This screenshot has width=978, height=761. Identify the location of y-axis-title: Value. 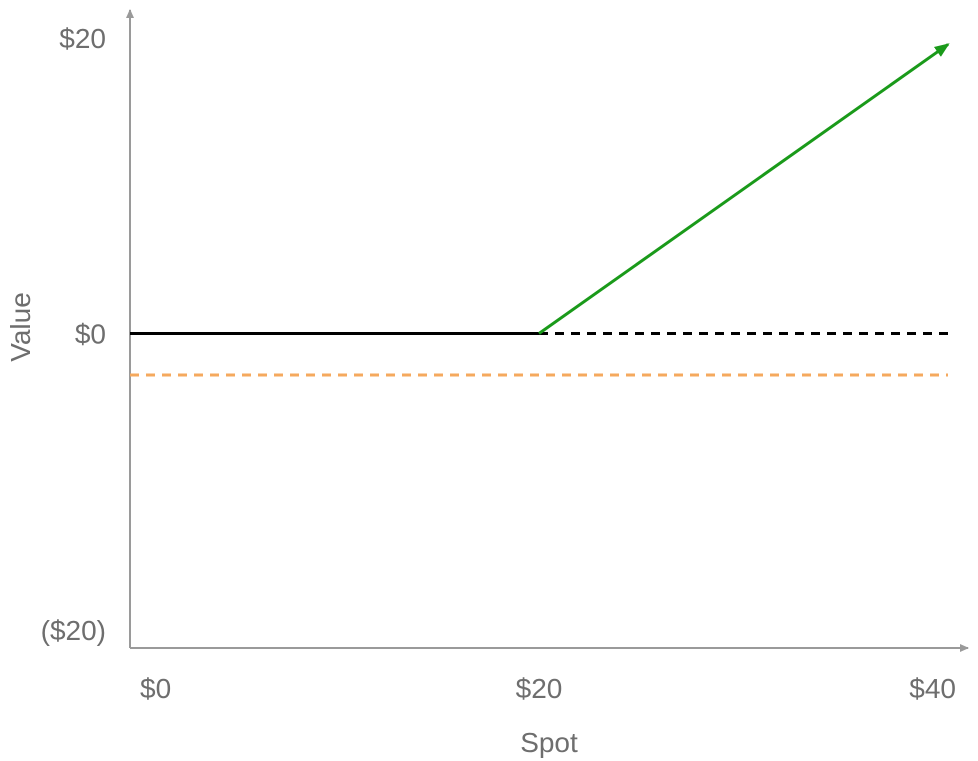
(20, 327).